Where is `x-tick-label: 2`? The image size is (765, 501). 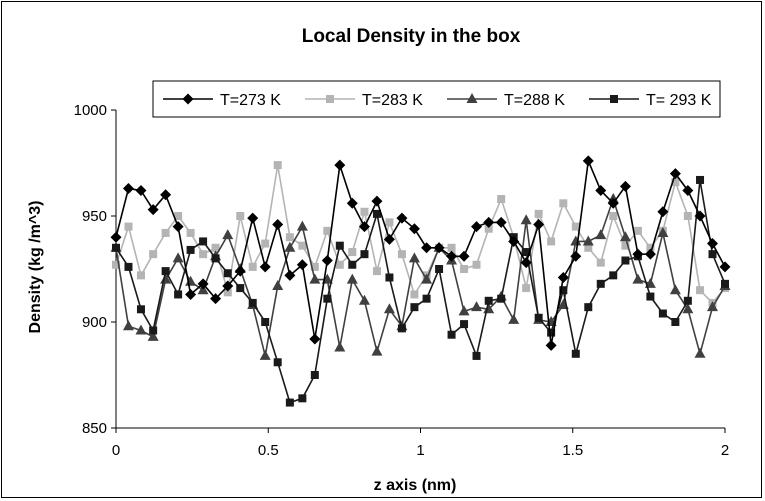
x-tick-label: 2 is located at coordinates (725, 450).